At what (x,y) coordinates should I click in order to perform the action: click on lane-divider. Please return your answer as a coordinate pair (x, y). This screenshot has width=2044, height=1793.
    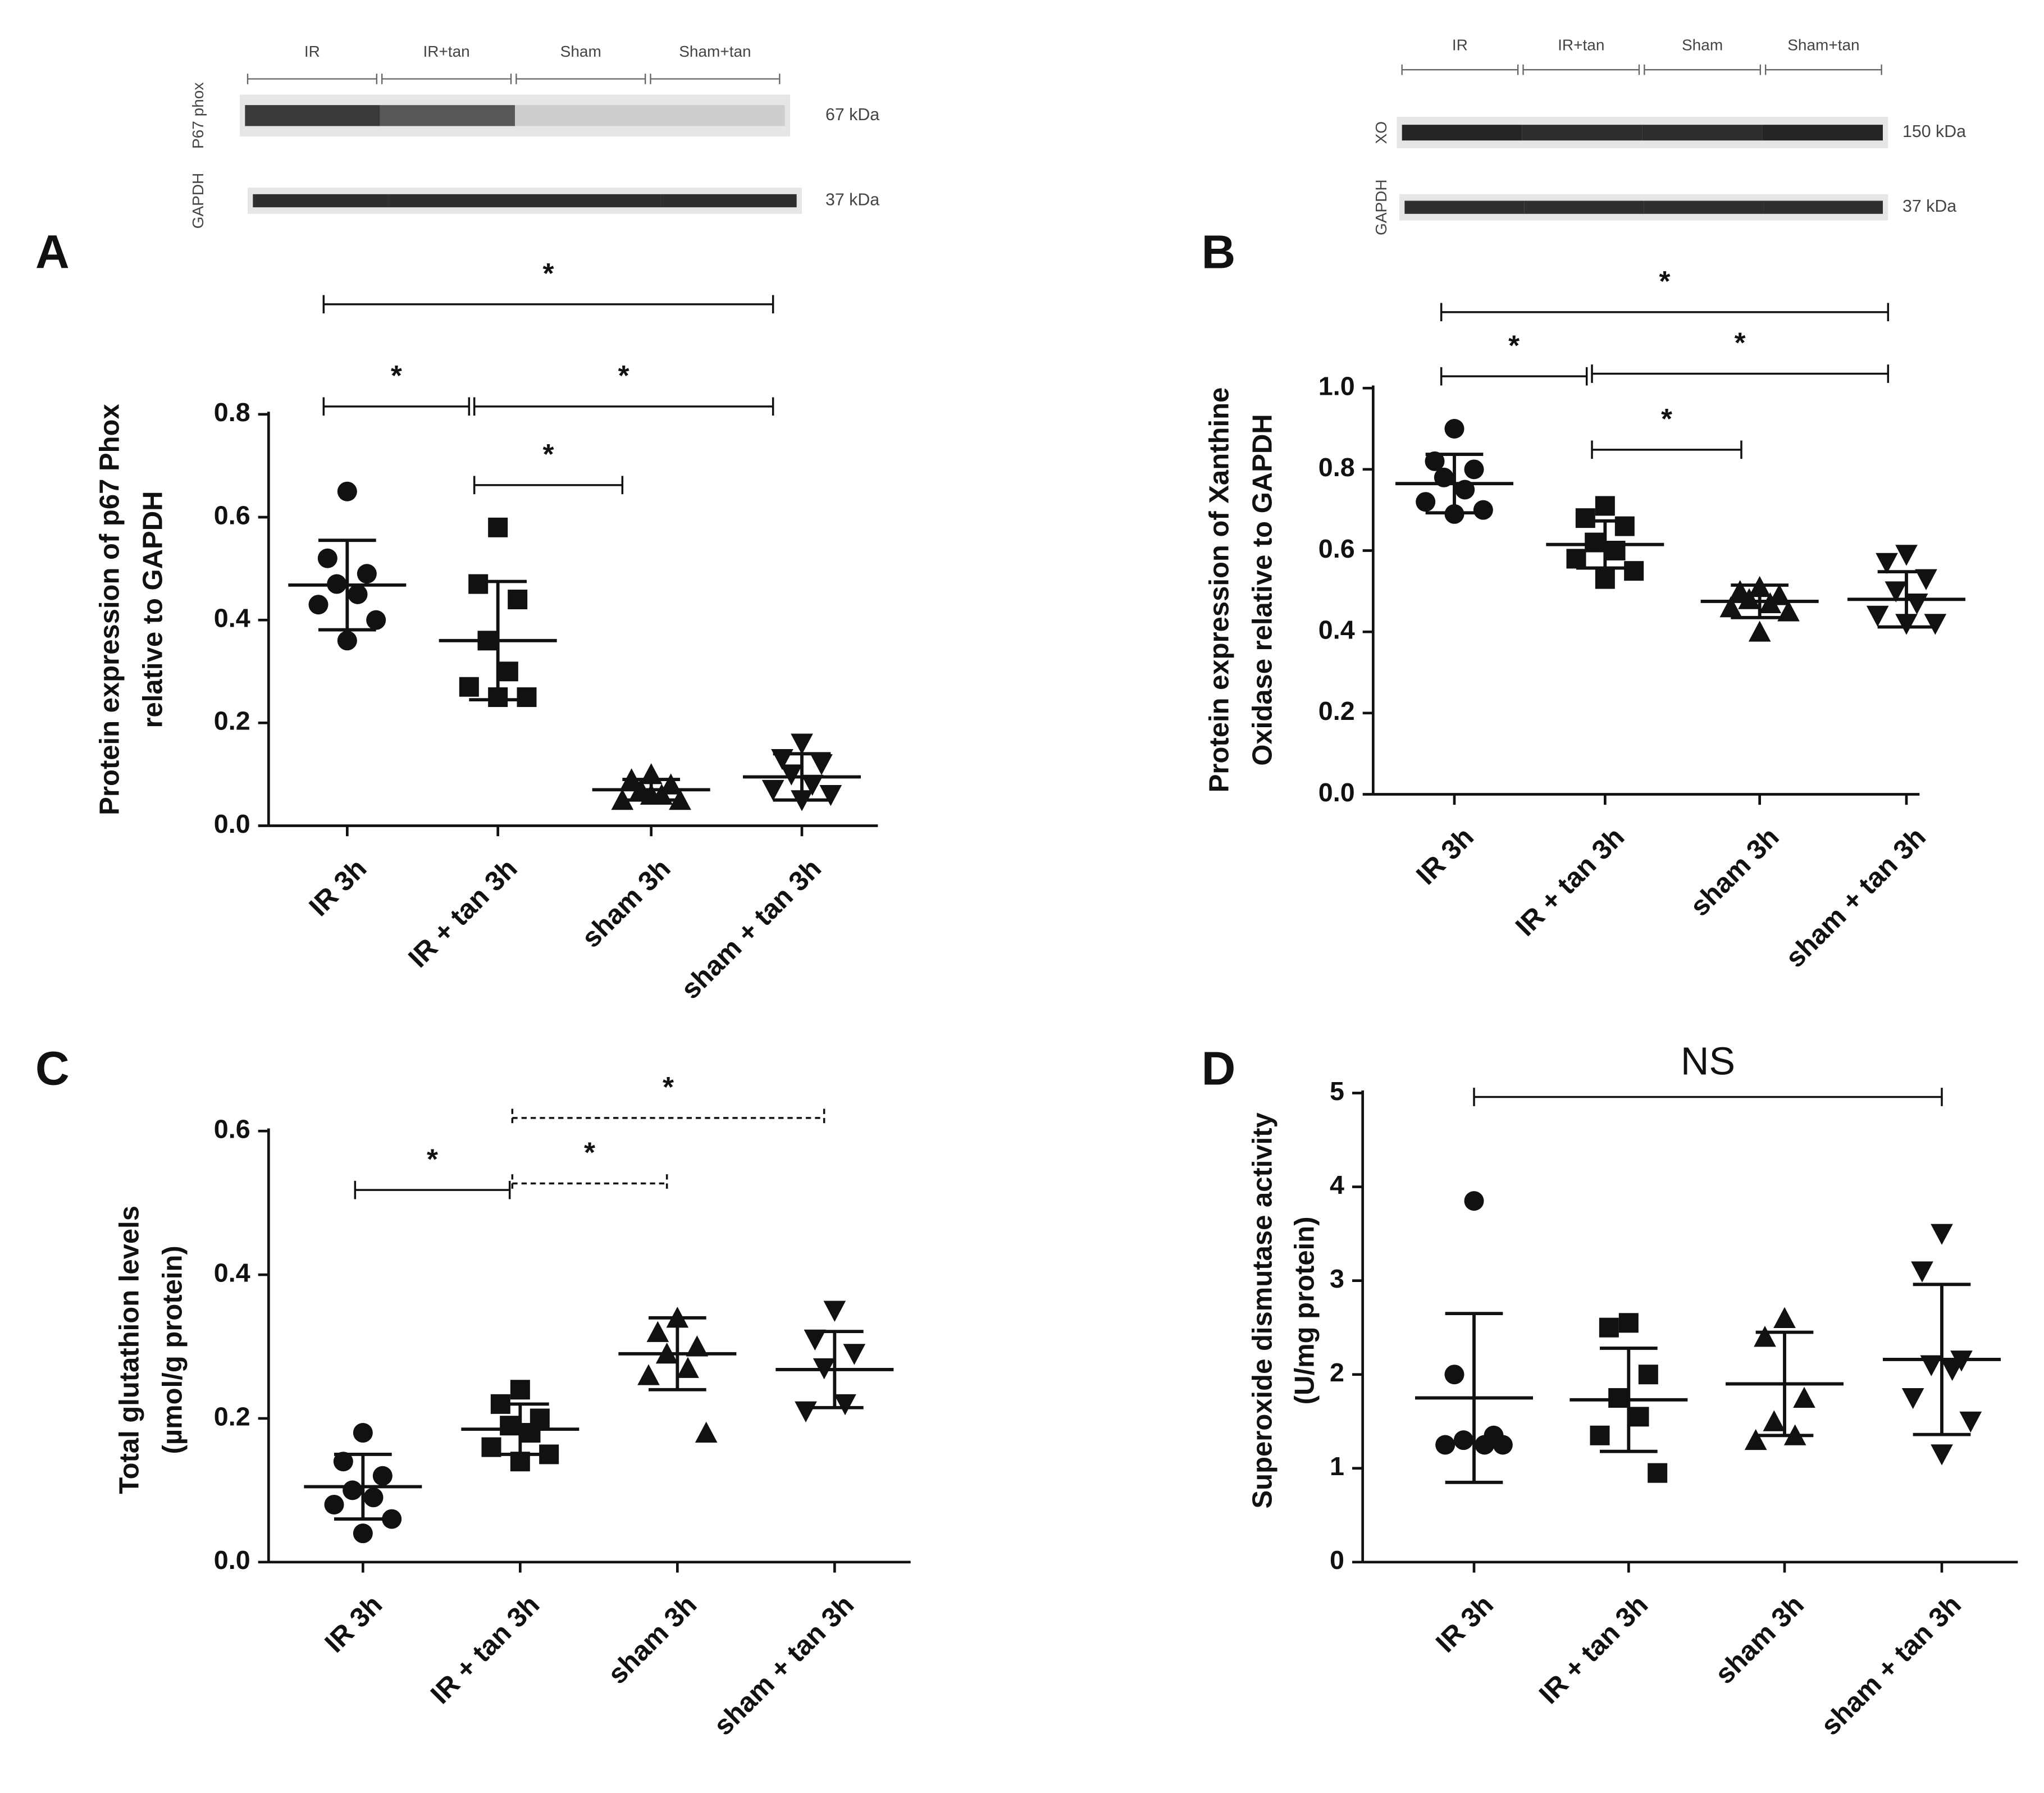
    Looking at the image, I should click on (1824, 69).